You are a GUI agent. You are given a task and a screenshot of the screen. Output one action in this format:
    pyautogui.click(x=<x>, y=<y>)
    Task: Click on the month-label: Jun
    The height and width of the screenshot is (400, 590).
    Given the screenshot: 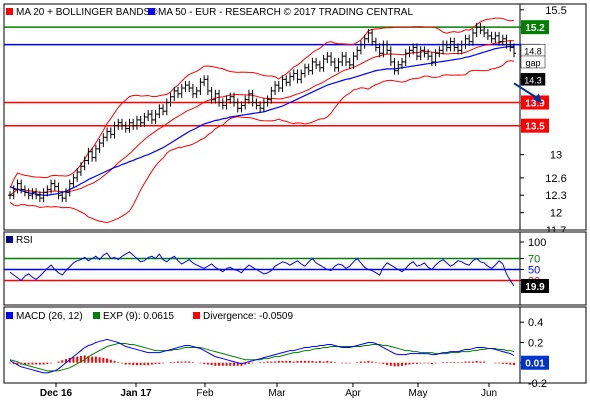 What is the action you would take?
    pyautogui.click(x=489, y=393)
    